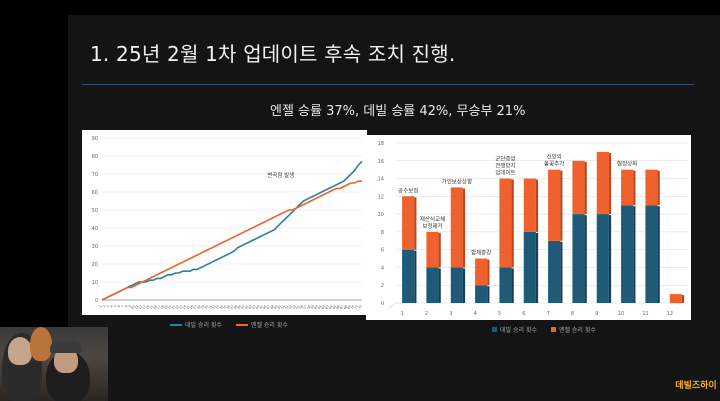 Image resolution: width=720 pixels, height=401 pixels. Describe the element at coordinates (388, 84) in the screenshot. I see `title-divider` at that location.